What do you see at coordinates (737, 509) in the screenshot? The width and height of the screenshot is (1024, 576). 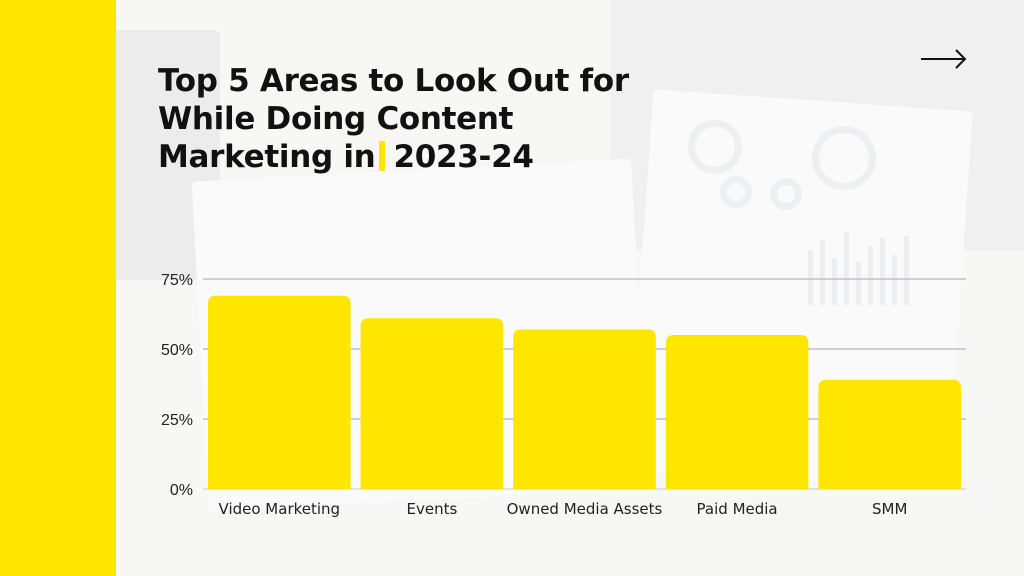 I see `x-category-label: Paid Media` at bounding box center [737, 509].